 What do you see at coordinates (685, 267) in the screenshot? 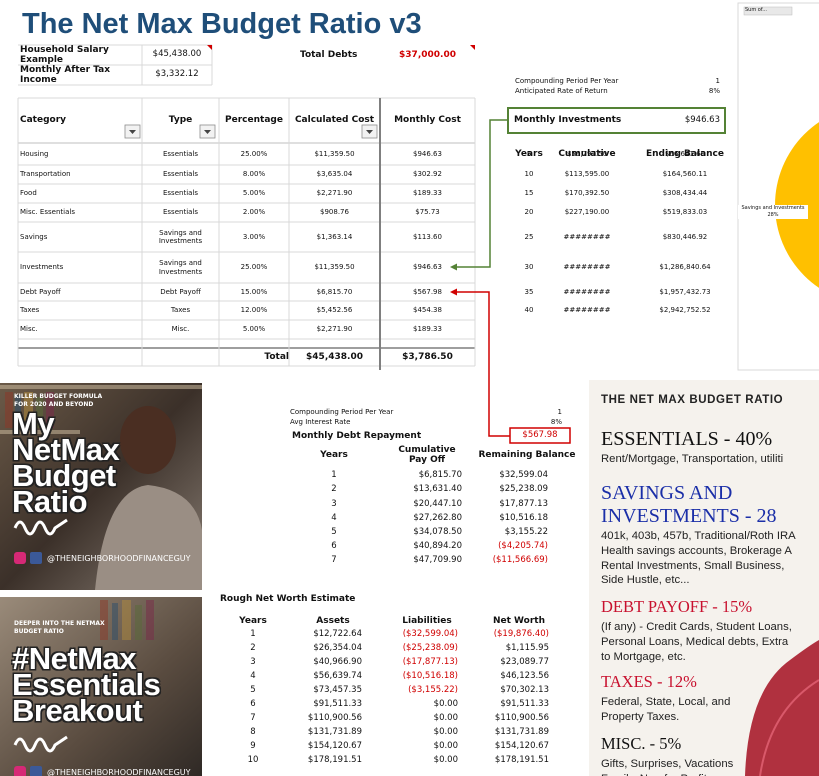
I see `cell: $1,286,840.64` at bounding box center [685, 267].